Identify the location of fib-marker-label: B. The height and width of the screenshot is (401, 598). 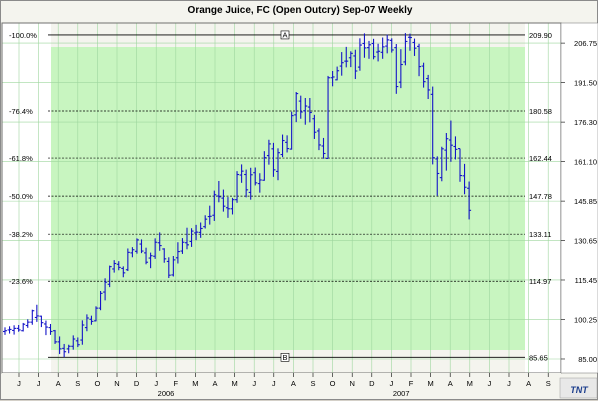
(284, 357).